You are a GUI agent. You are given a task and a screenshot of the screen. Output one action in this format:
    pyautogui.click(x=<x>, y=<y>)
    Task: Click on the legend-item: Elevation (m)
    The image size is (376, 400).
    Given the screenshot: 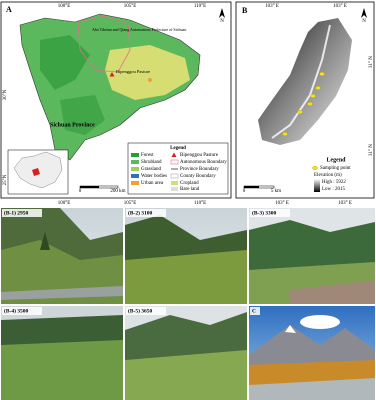 What is the action you would take?
    pyautogui.click(x=328, y=175)
    